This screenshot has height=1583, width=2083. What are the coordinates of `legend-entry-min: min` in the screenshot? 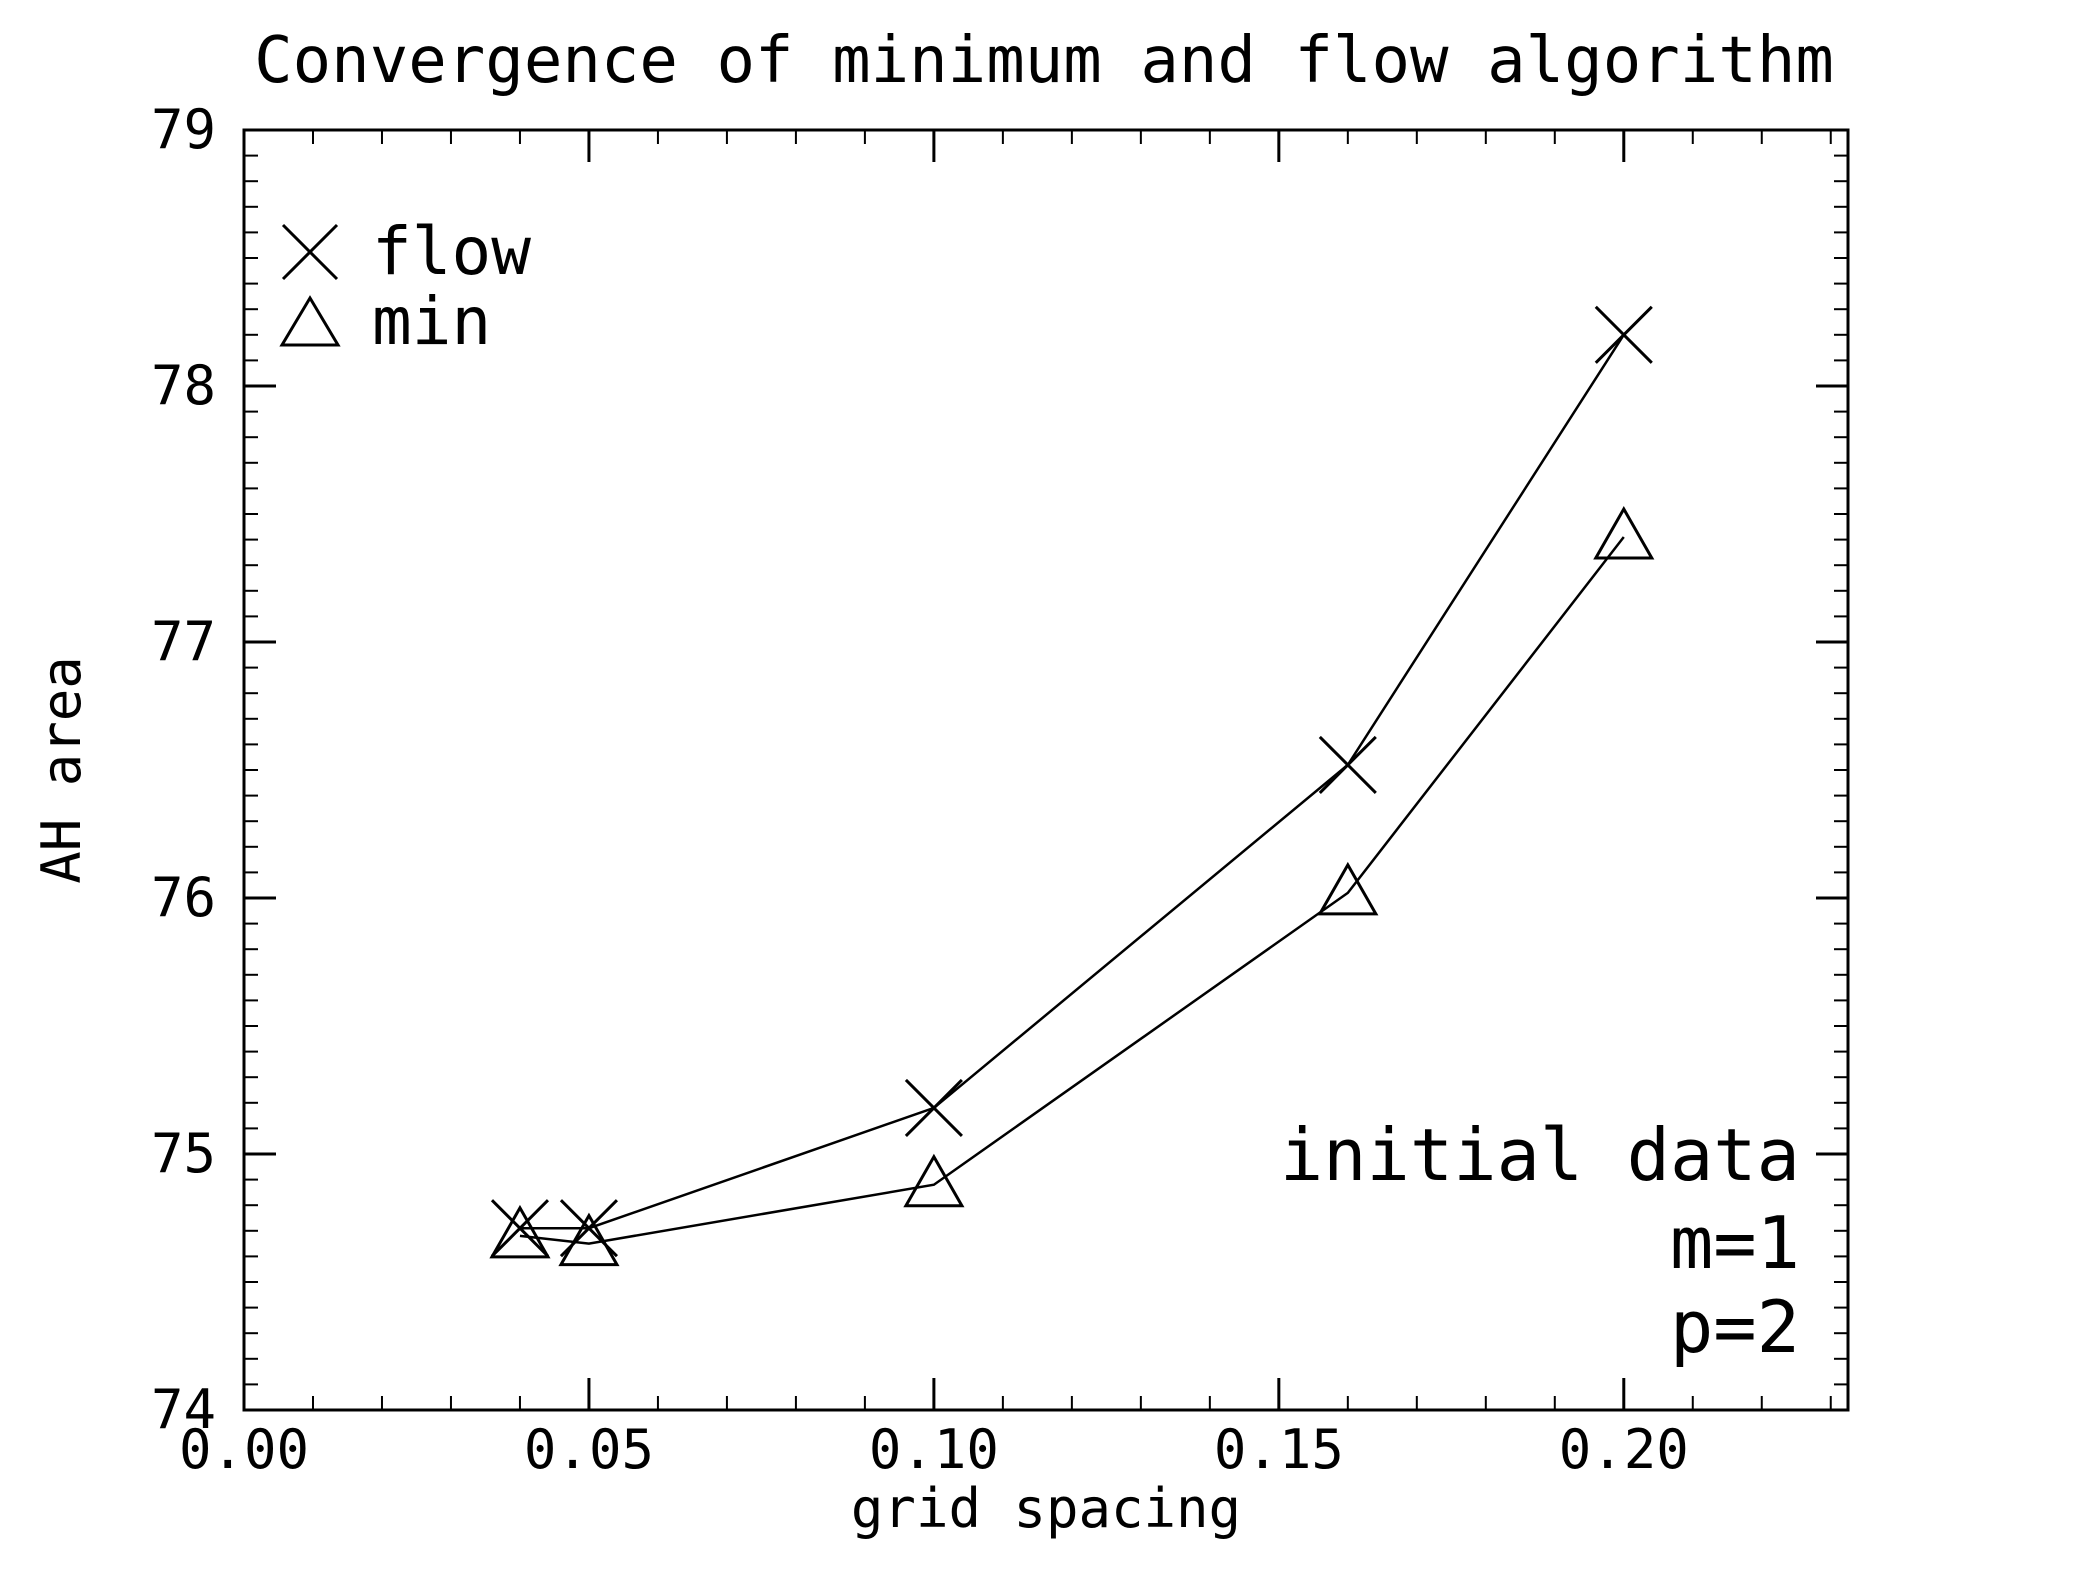 It's located at (385, 321).